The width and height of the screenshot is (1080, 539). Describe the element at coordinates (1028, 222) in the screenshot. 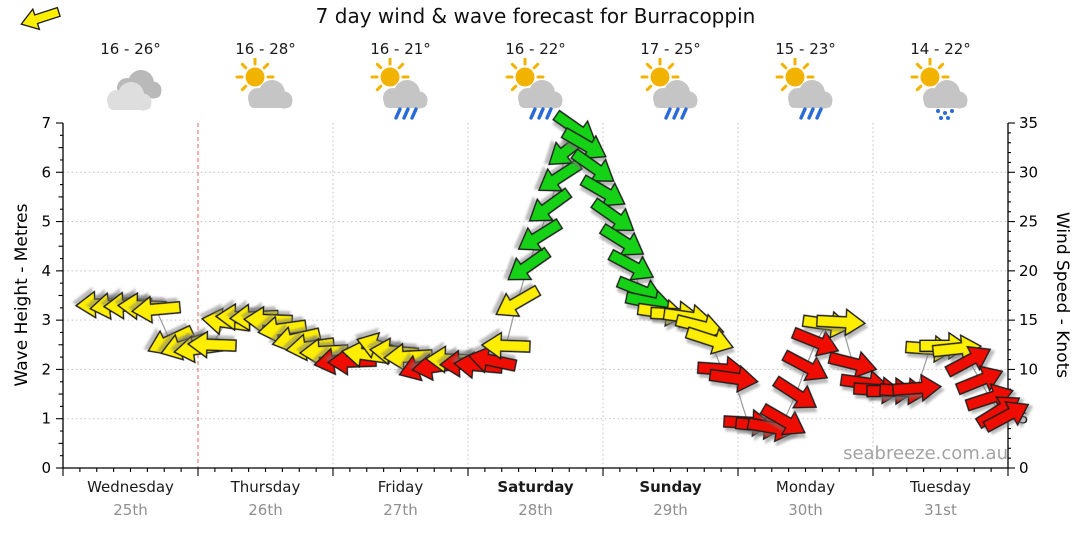

I see `right-tick-label: 25` at that location.